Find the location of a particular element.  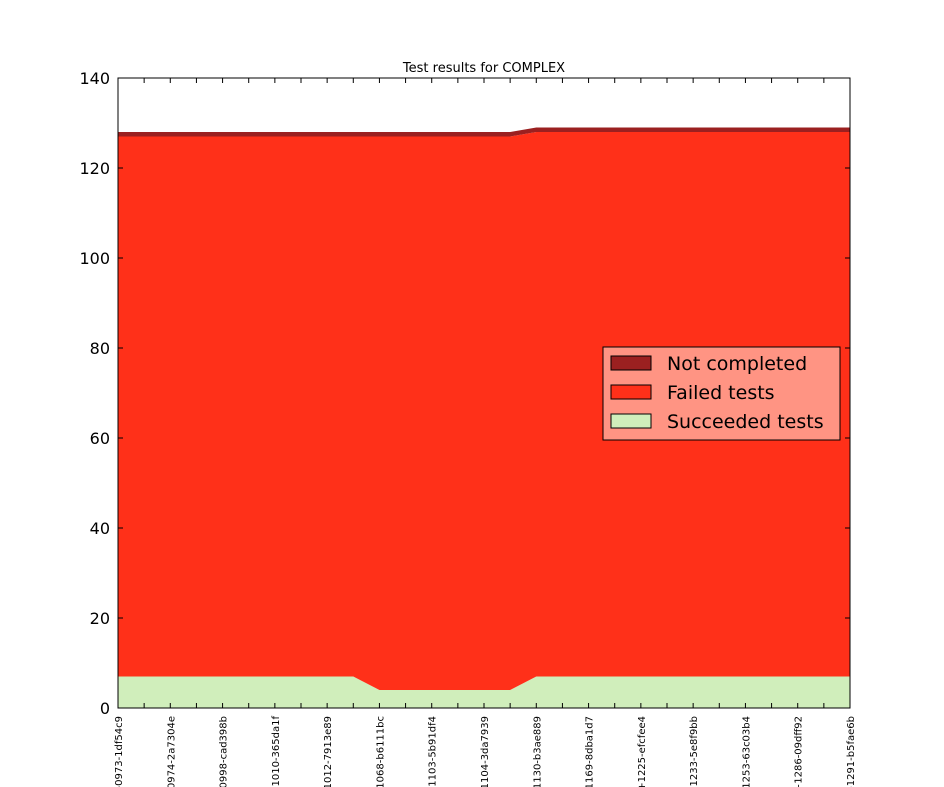

y-tick-label: 20 is located at coordinates (100, 618).